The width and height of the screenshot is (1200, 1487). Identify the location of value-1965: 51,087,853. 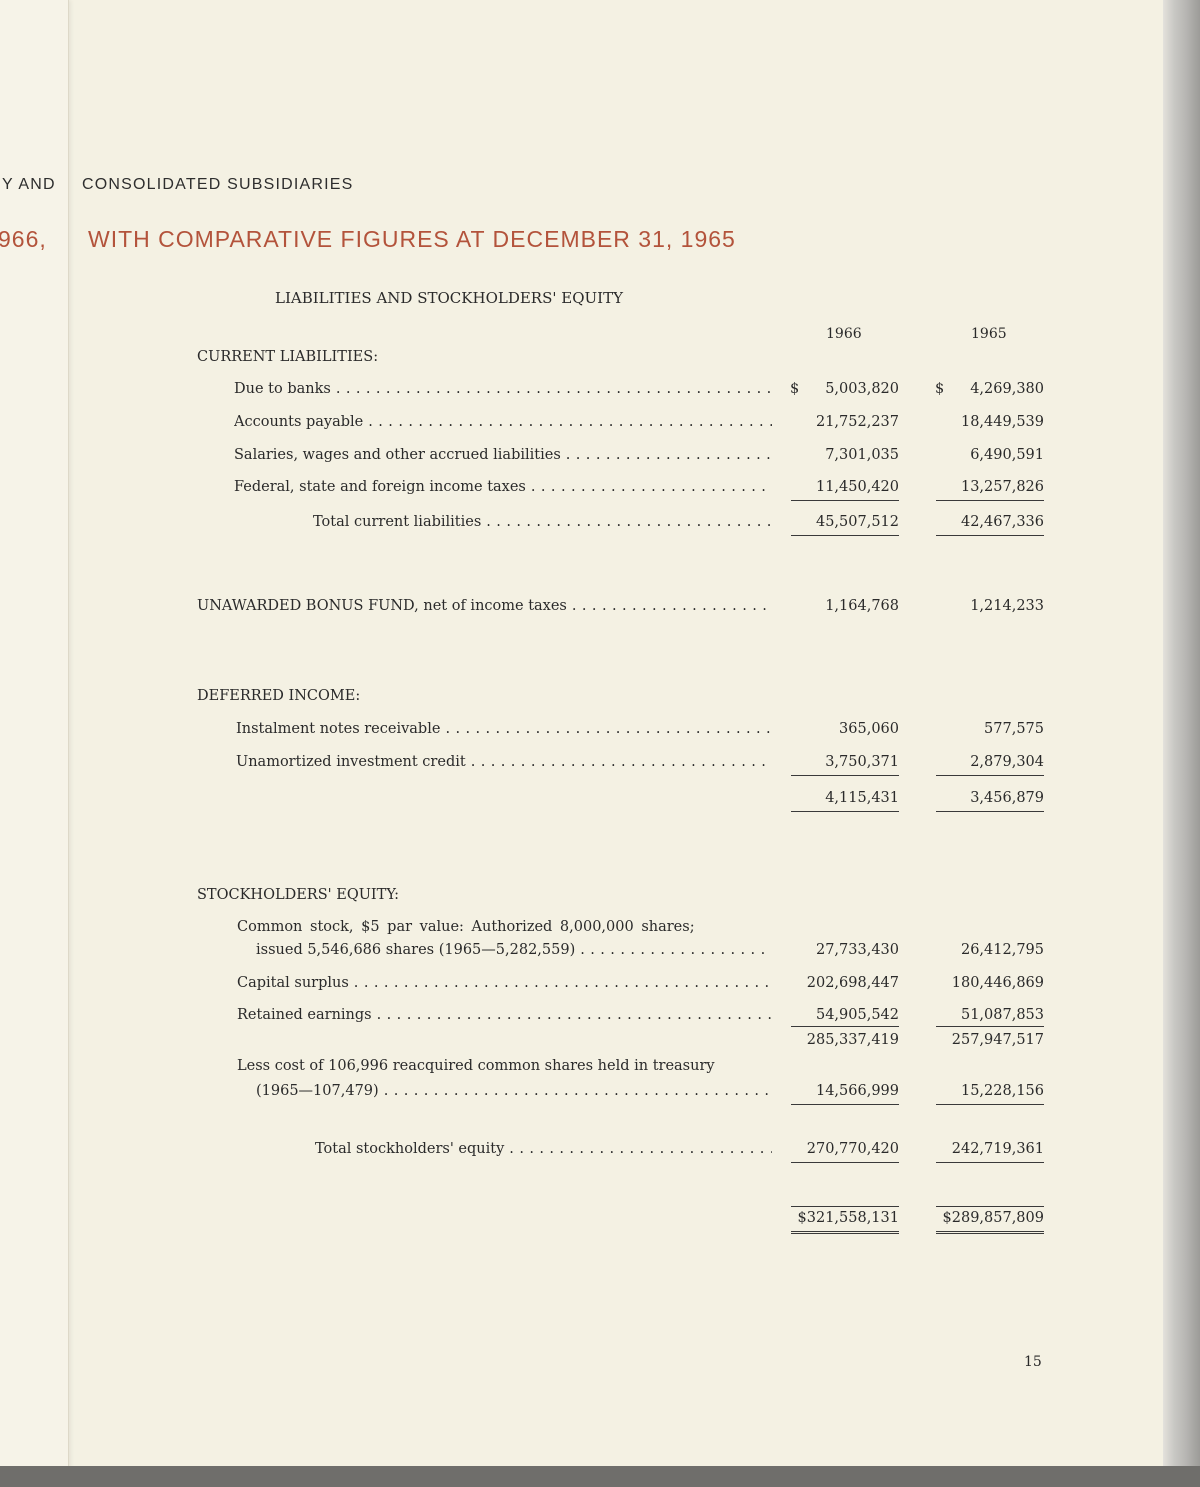
(990, 1017).